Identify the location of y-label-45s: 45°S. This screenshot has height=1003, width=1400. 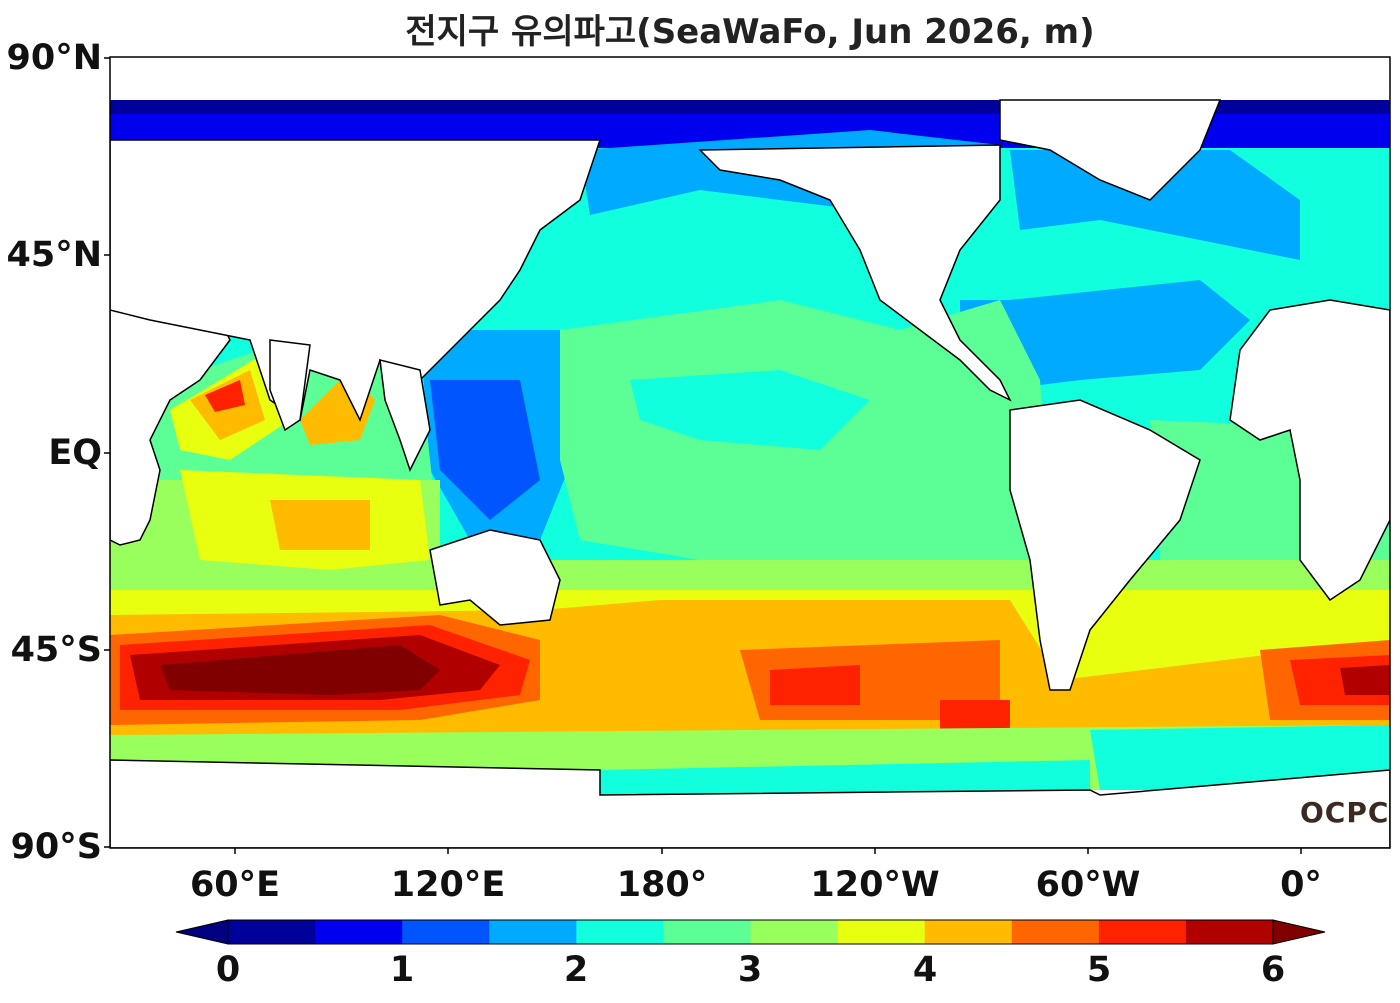
(56, 650).